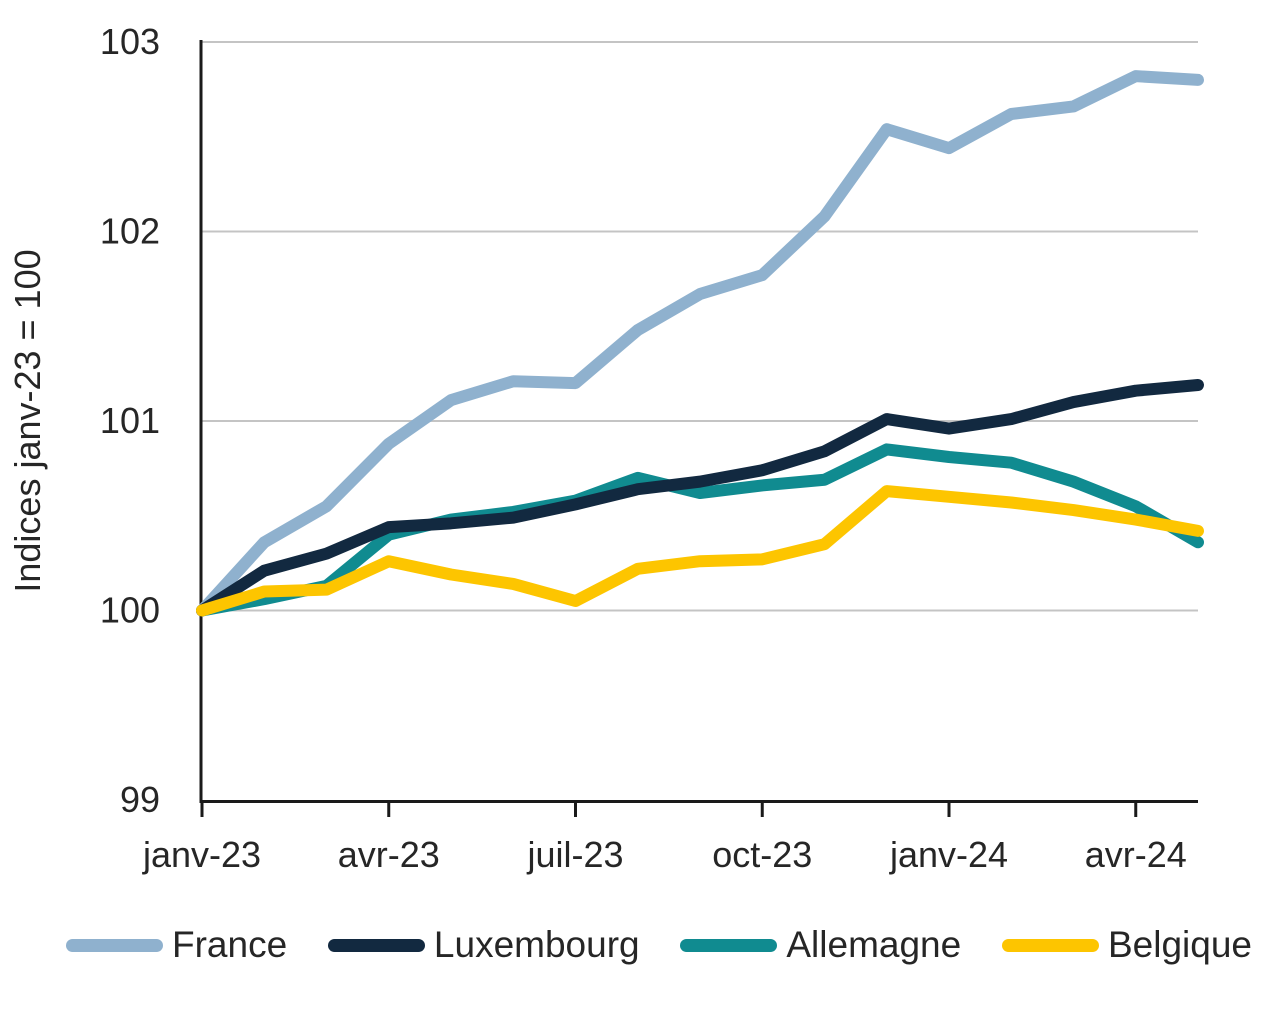 The image size is (1280, 1015). Describe the element at coordinates (574, 854) in the screenshot. I see `x-tick-label-juil-23: juil-23` at that location.